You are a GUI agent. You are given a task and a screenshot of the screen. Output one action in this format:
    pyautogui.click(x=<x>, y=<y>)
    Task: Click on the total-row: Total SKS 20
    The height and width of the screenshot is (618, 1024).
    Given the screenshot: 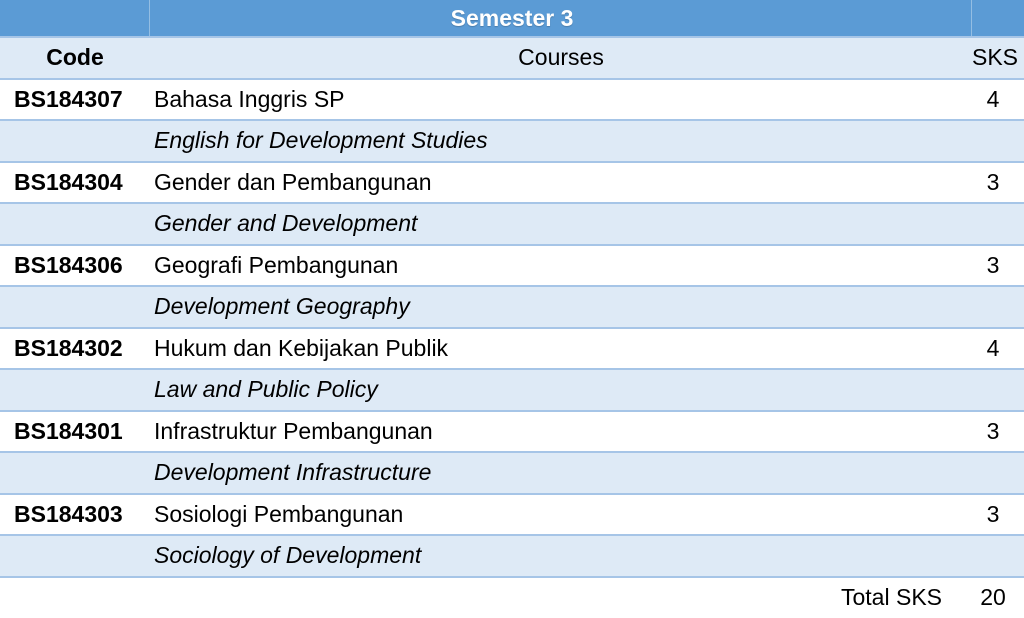 What is the action you would take?
    pyautogui.click(x=512, y=597)
    